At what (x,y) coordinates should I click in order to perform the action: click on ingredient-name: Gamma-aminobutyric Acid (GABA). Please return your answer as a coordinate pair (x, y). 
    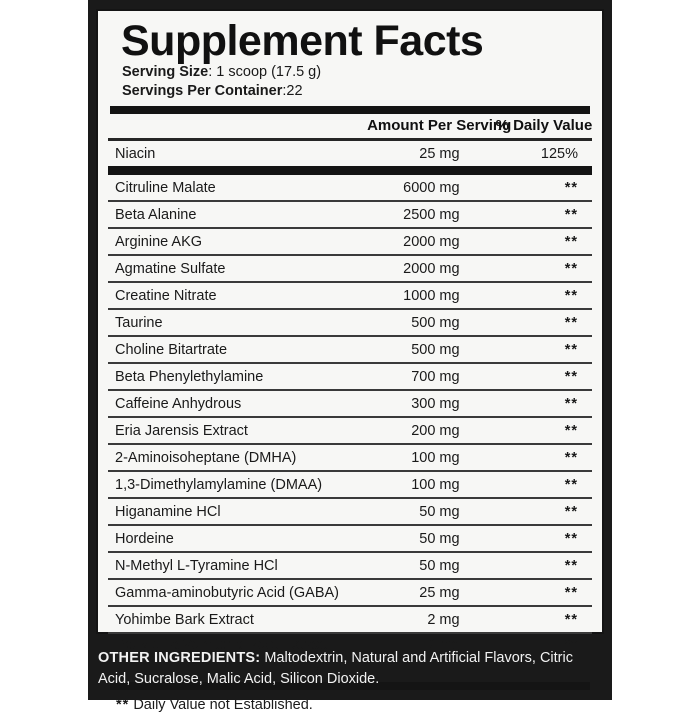
    Looking at the image, I should click on (227, 592).